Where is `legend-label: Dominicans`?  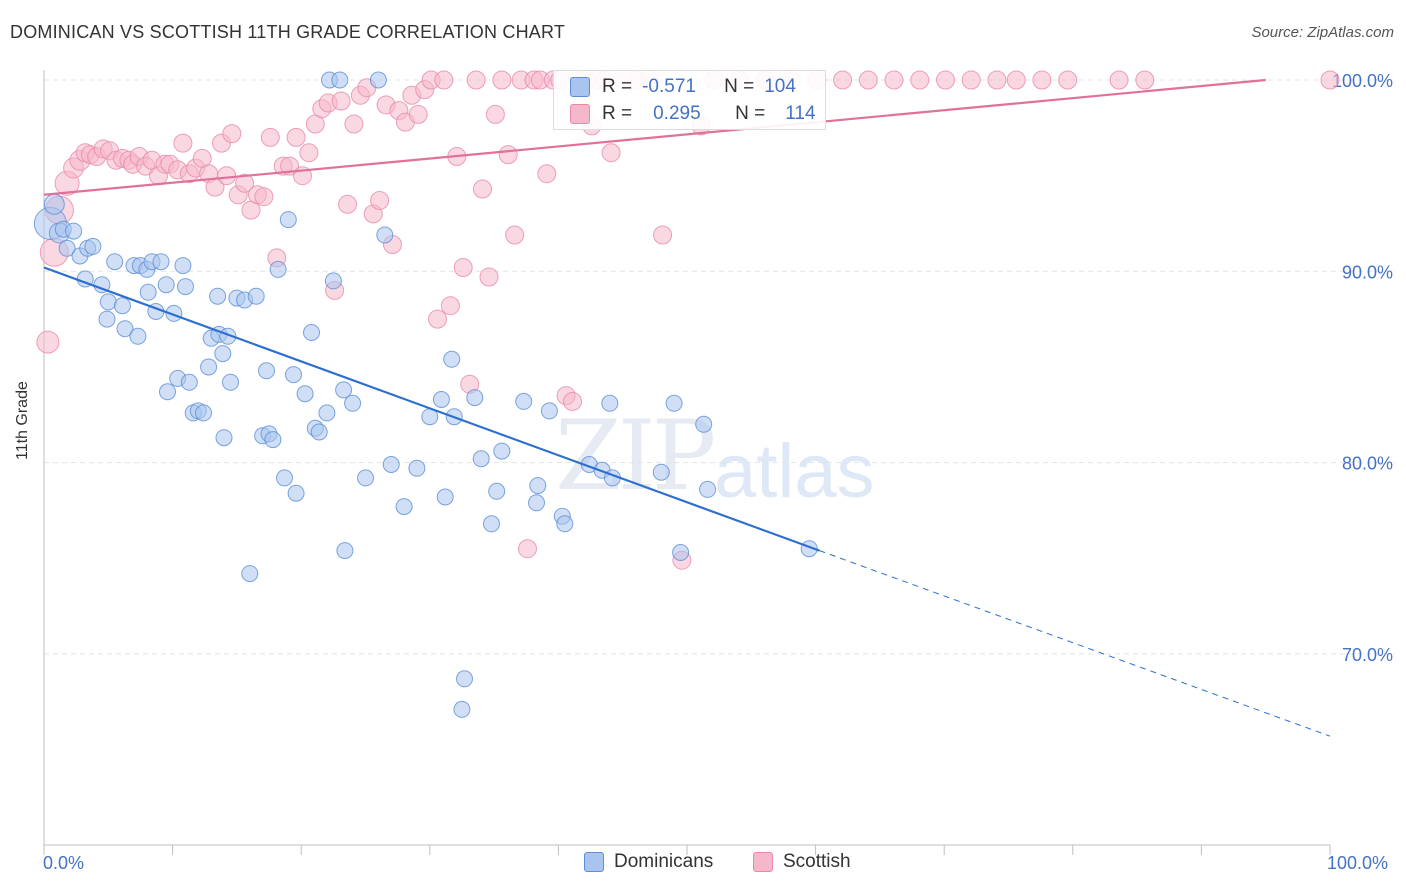
legend-label: Dominicans is located at coordinates (664, 861).